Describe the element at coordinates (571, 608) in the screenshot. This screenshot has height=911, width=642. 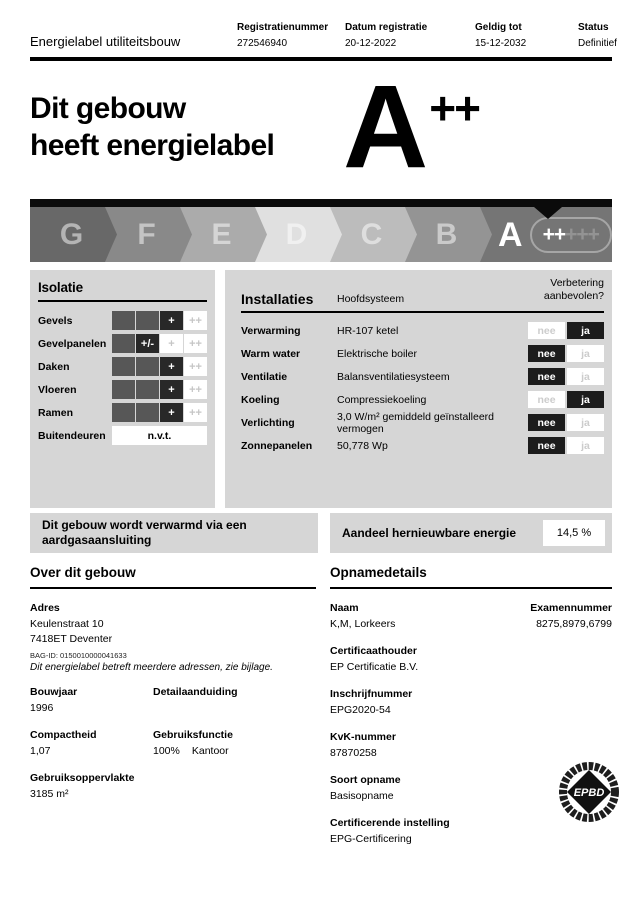
I see `examennummer-label: Examennummer` at that location.